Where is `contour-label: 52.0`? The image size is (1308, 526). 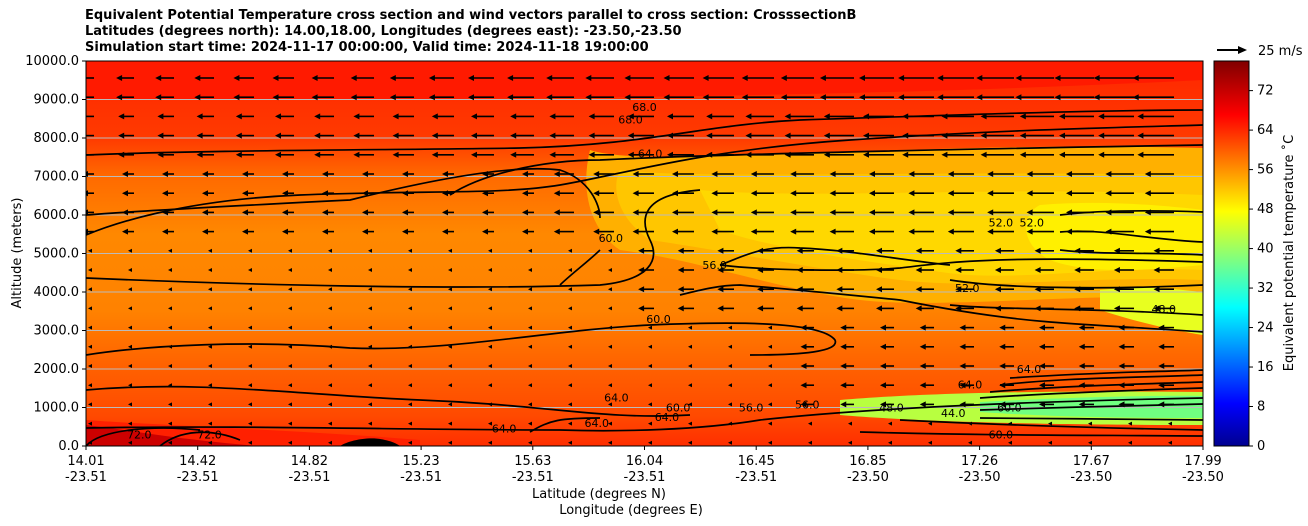 contour-label: 52.0 is located at coordinates (1032, 223).